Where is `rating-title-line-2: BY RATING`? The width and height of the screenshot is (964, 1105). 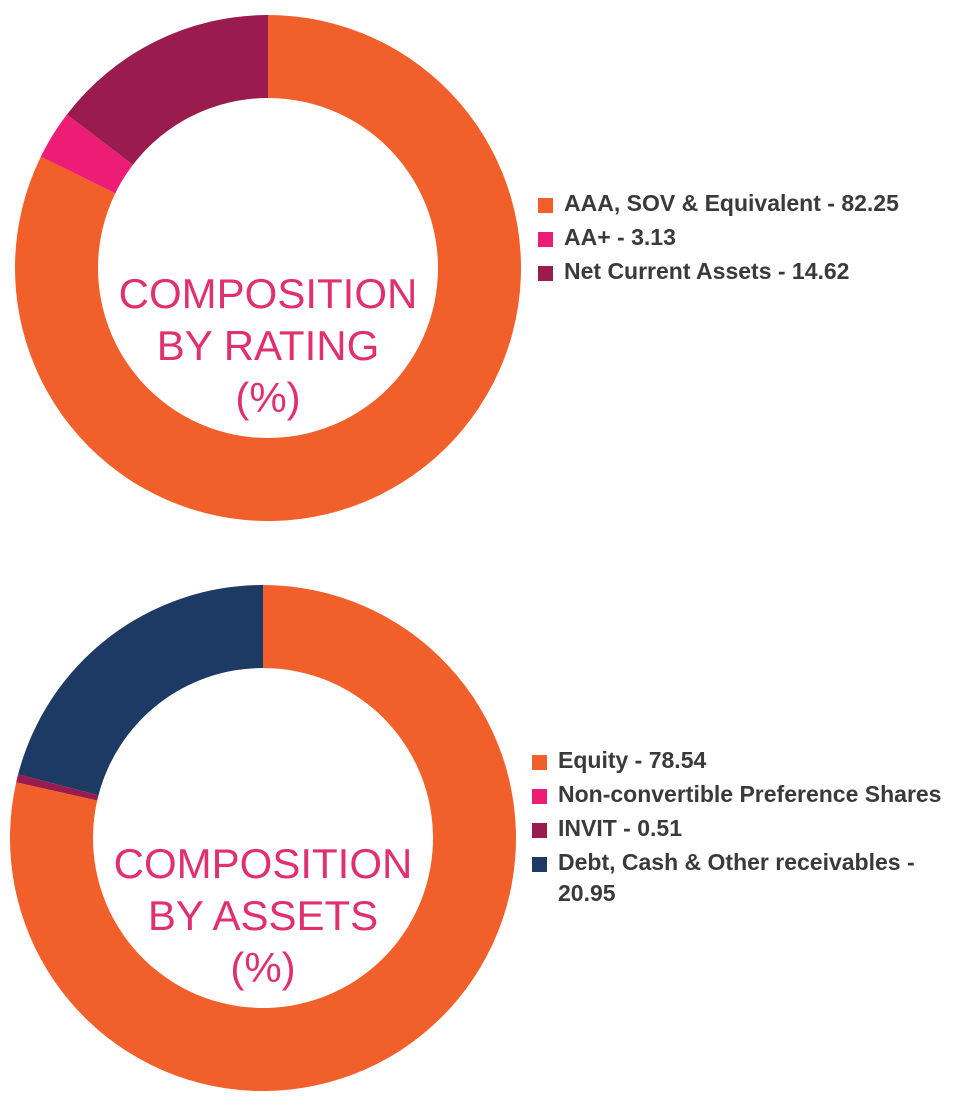
rating-title-line-2: BY RATING is located at coordinates (268, 345).